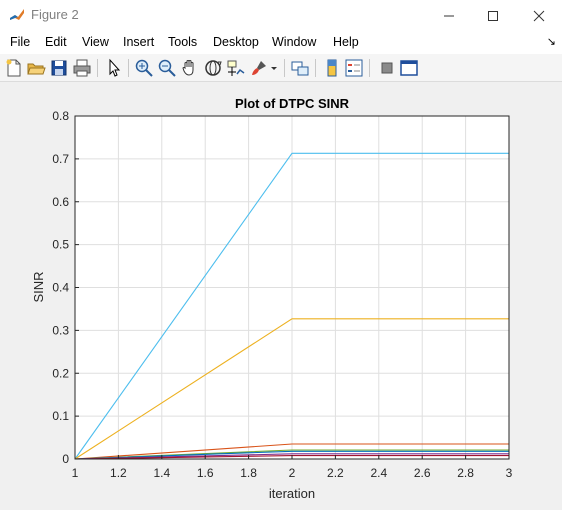  Describe the element at coordinates (292, 493) in the screenshot. I see `x-axis-label: iteration` at that location.